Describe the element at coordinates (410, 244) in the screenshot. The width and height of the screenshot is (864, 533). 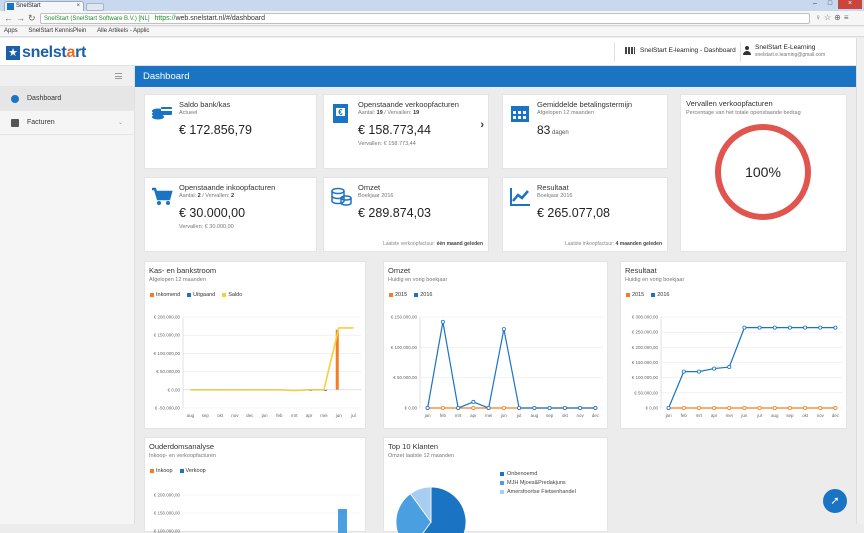
I see `last-invoice-label: Laatste verkoopfactuur:` at that location.